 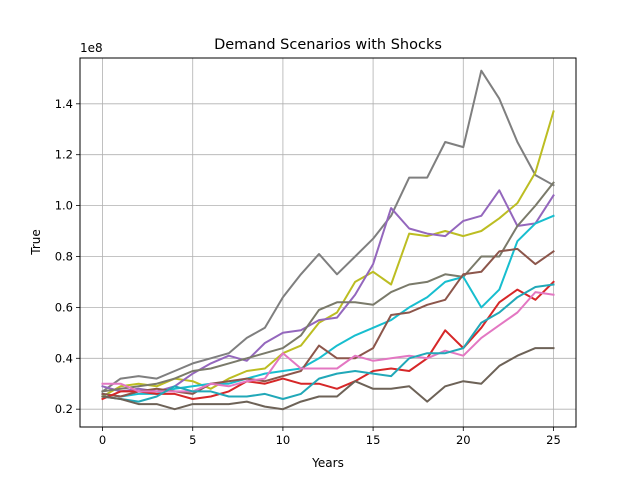 I want to click on x-tick-label: 15, so click(x=373, y=440).